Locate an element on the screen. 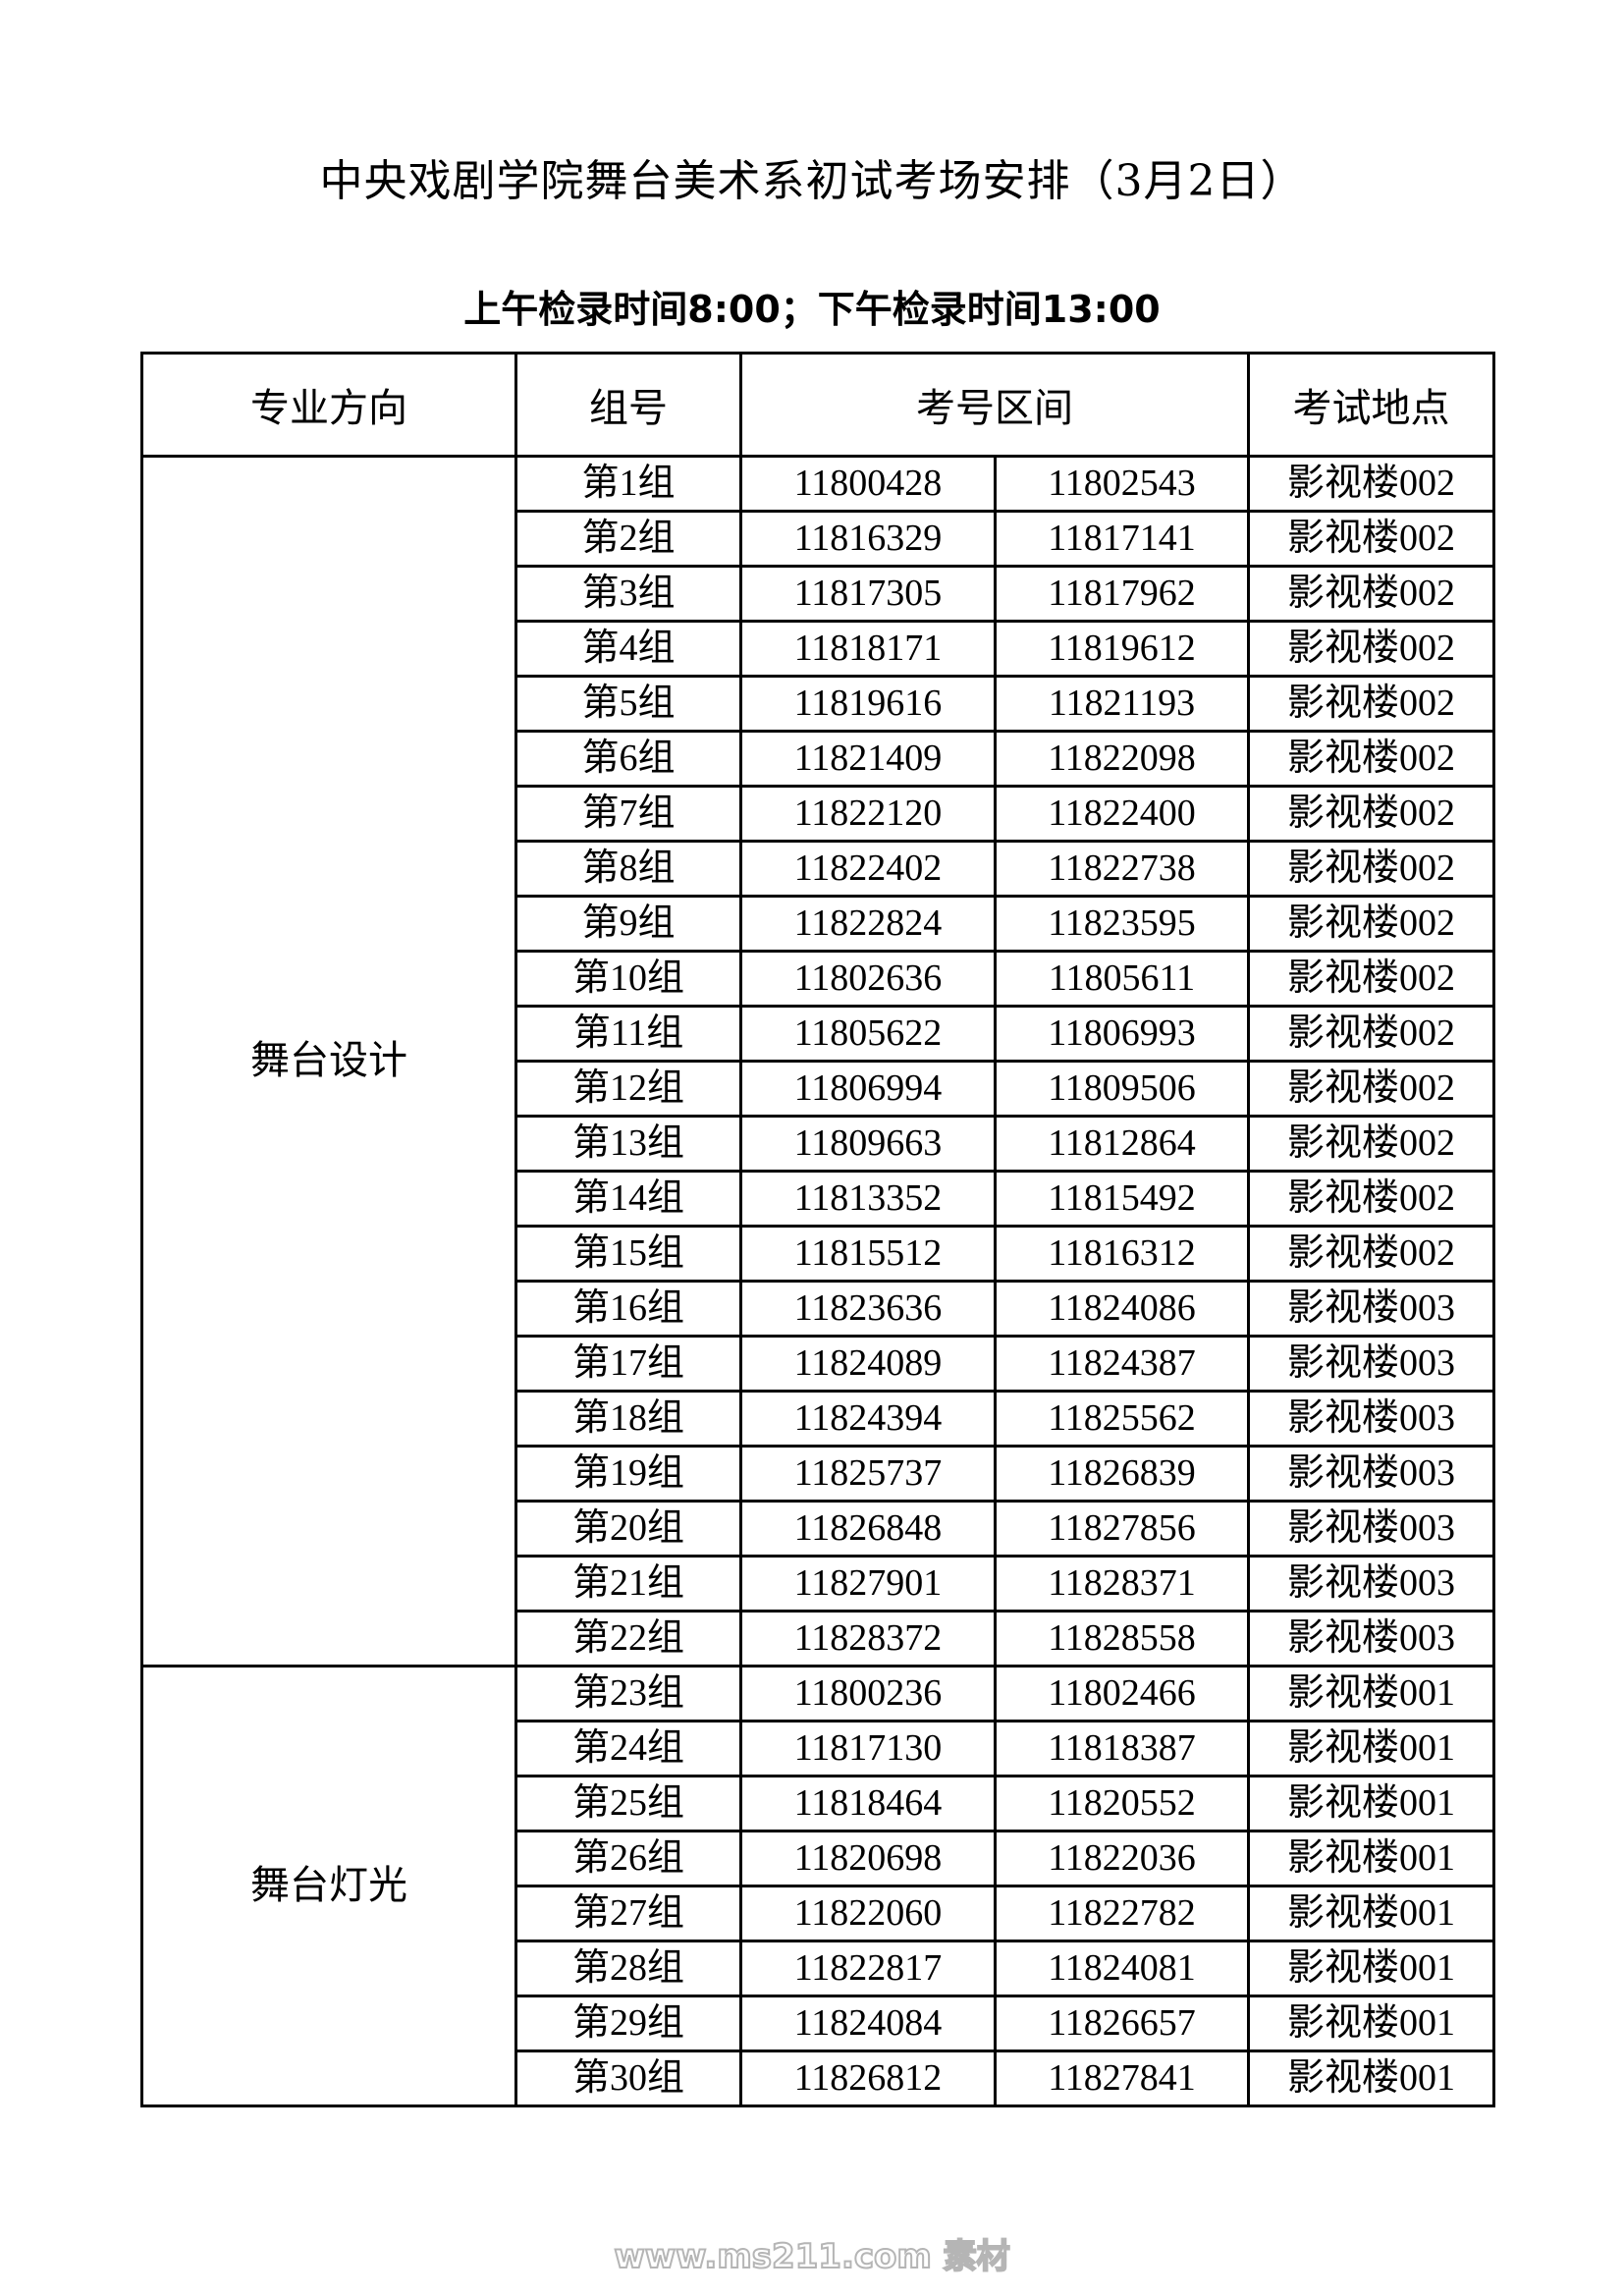  table-row: 第7组 11822120 11822400 影视楼002 is located at coordinates (818, 814).